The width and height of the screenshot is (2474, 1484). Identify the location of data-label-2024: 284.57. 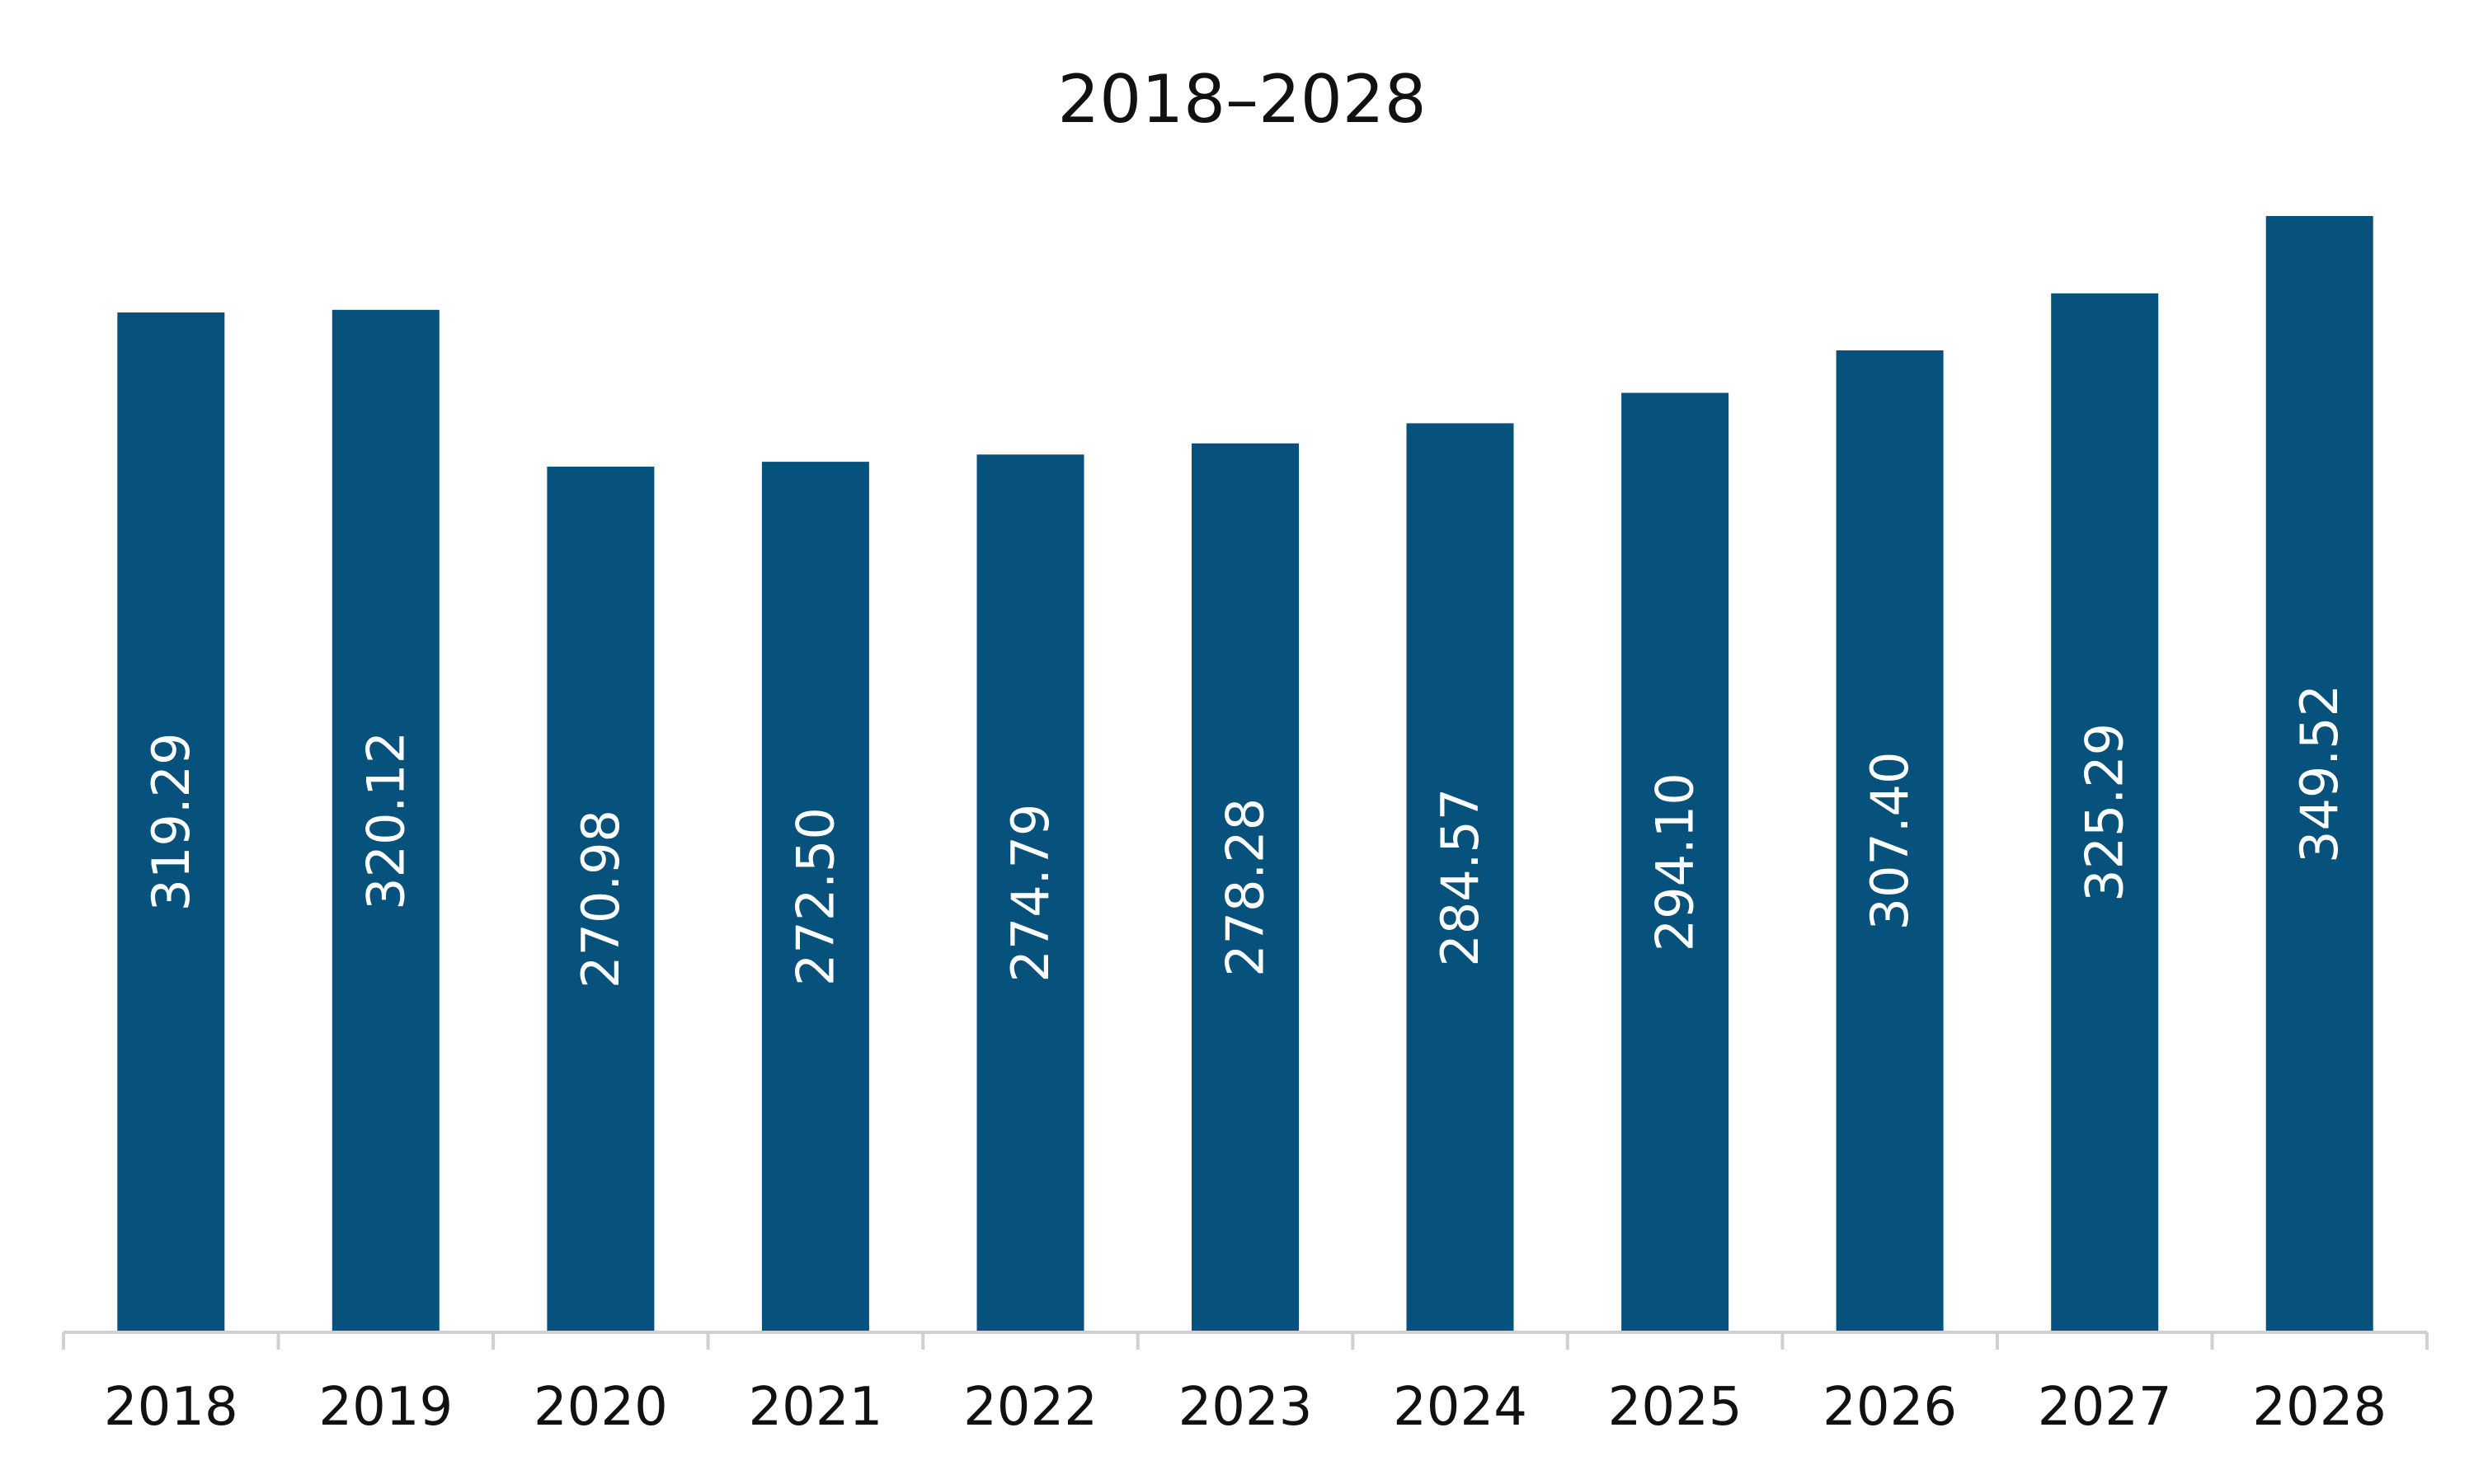
(1460, 878).